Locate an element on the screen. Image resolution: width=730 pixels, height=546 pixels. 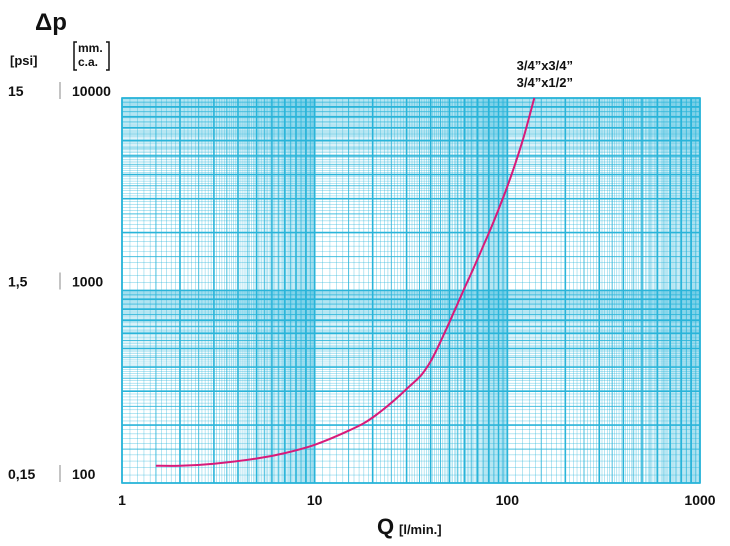
x-axis-title: Q is located at coordinates (385, 526).